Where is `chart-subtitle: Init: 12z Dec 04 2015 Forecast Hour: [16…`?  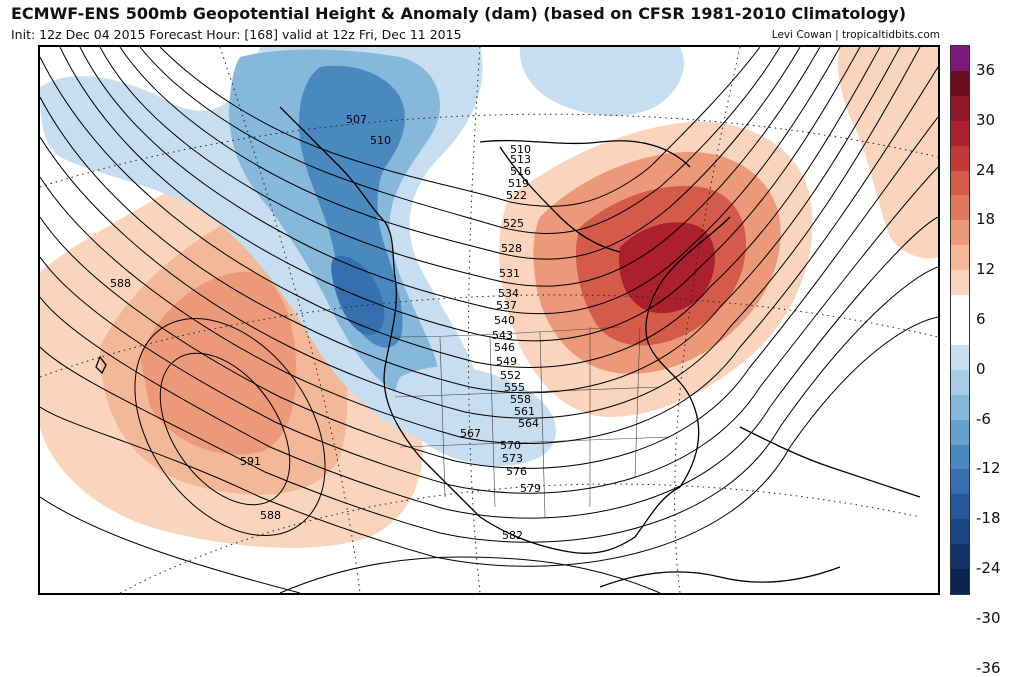 chart-subtitle: Init: 12z Dec 04 2015 Forecast Hour: [16… is located at coordinates (236, 34).